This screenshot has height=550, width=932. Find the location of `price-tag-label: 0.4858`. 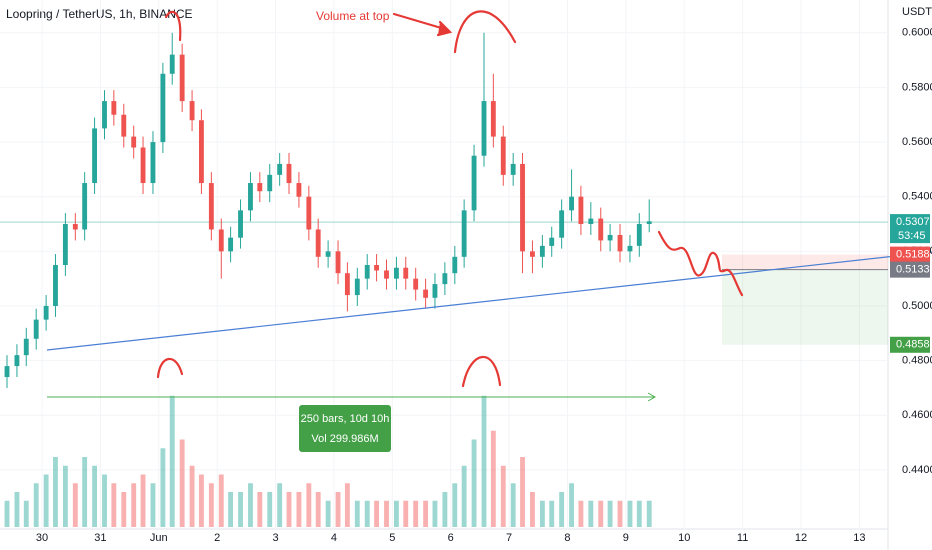

price-tag-label: 0.4858 is located at coordinates (913, 345).